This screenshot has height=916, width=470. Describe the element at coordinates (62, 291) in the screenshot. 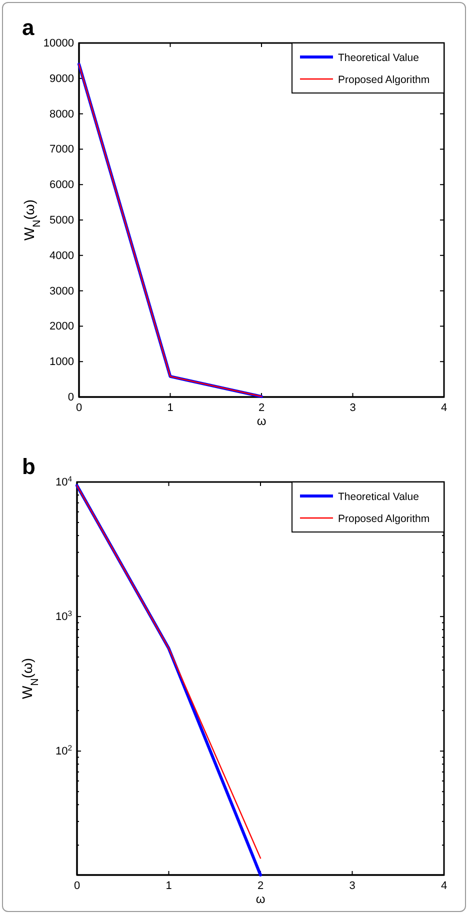

I see `y-tick-label: 3000` at that location.